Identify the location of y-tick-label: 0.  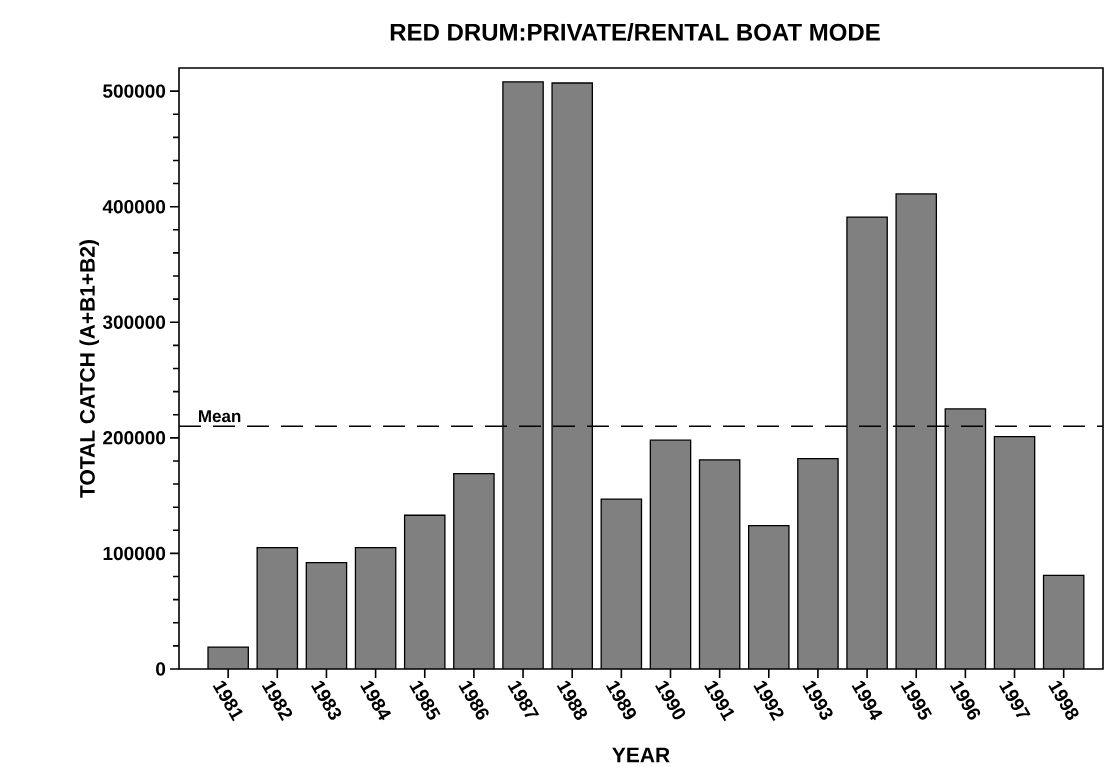
(161, 669).